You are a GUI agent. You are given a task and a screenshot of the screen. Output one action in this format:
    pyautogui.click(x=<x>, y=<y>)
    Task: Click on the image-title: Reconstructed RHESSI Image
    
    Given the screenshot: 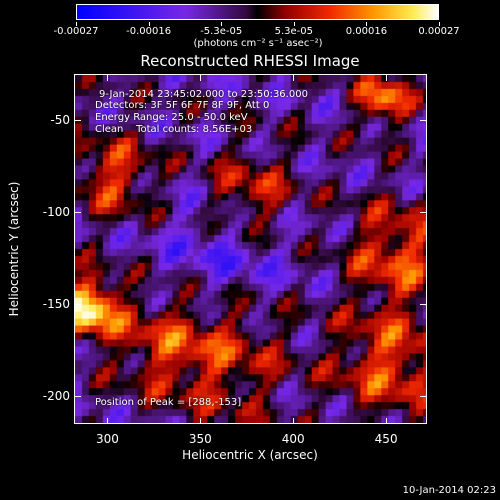 What is the action you would take?
    pyautogui.click(x=250, y=61)
    